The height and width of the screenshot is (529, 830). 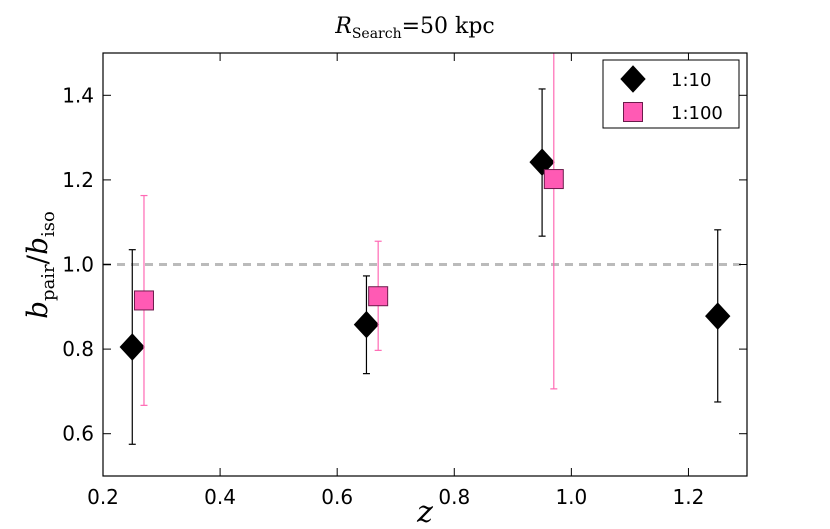 I want to click on x-tick-label: 0.4, so click(x=220, y=497).